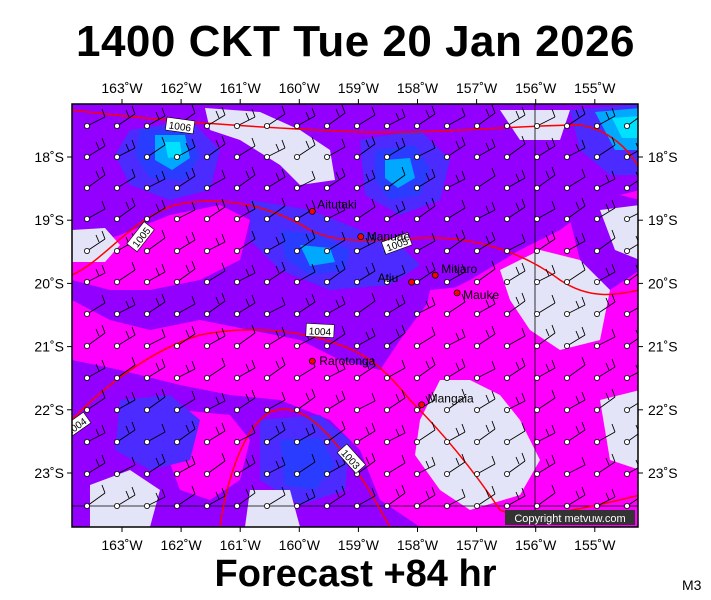  I want to click on lon-tick-label: 163˚W, so click(122, 88).